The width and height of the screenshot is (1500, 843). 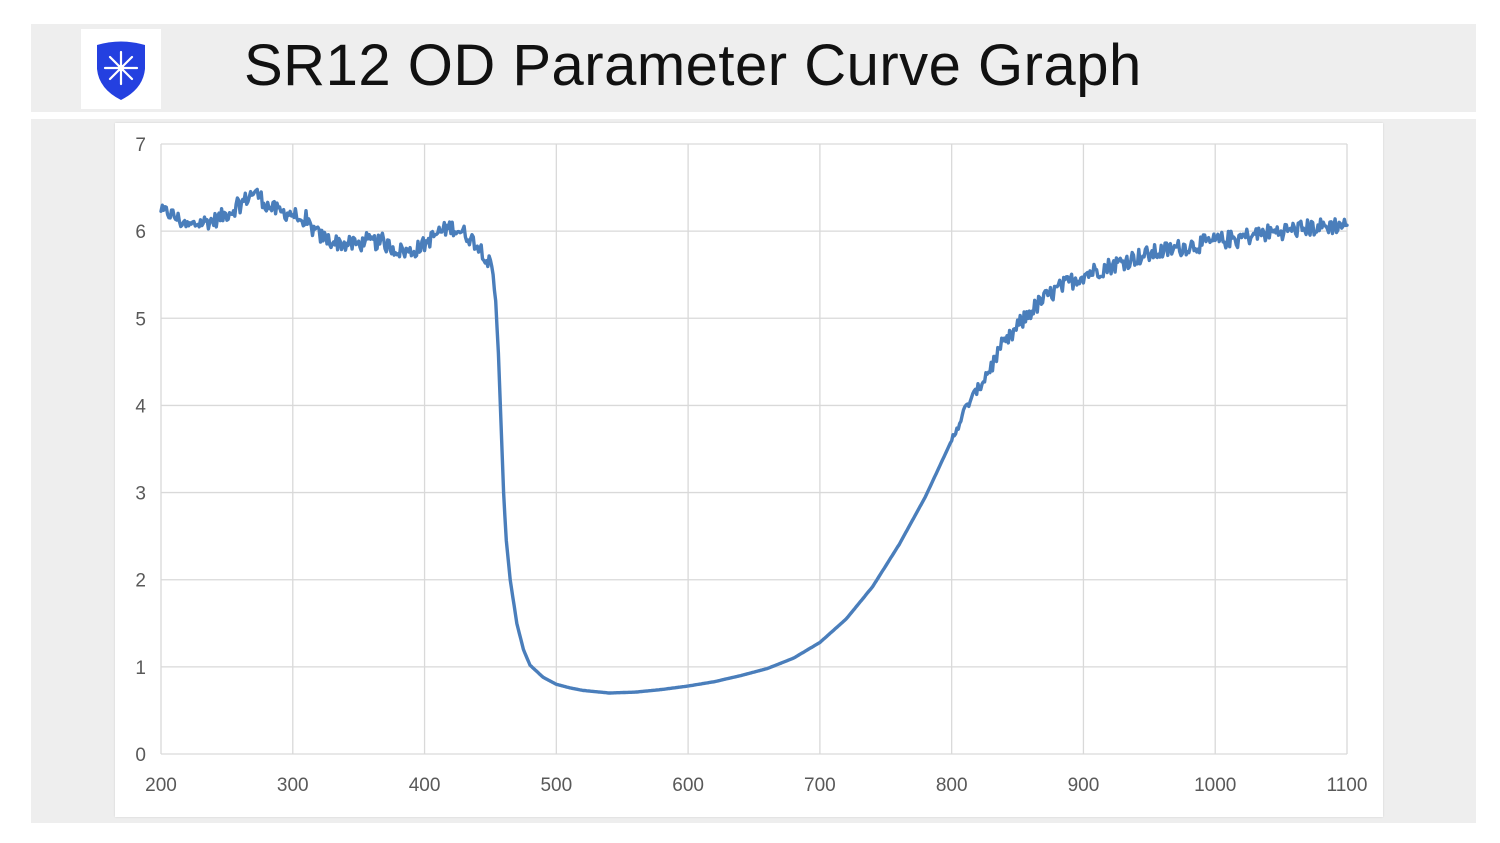 I want to click on y-tick-label: 6, so click(x=140, y=232).